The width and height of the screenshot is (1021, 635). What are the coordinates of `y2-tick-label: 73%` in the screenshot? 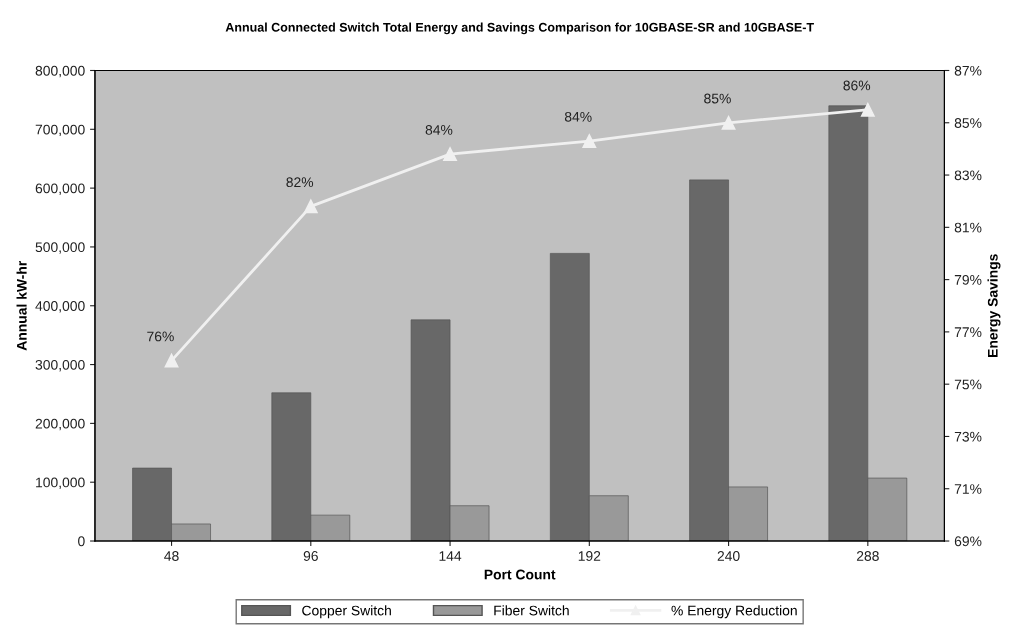 It's located at (968, 436).